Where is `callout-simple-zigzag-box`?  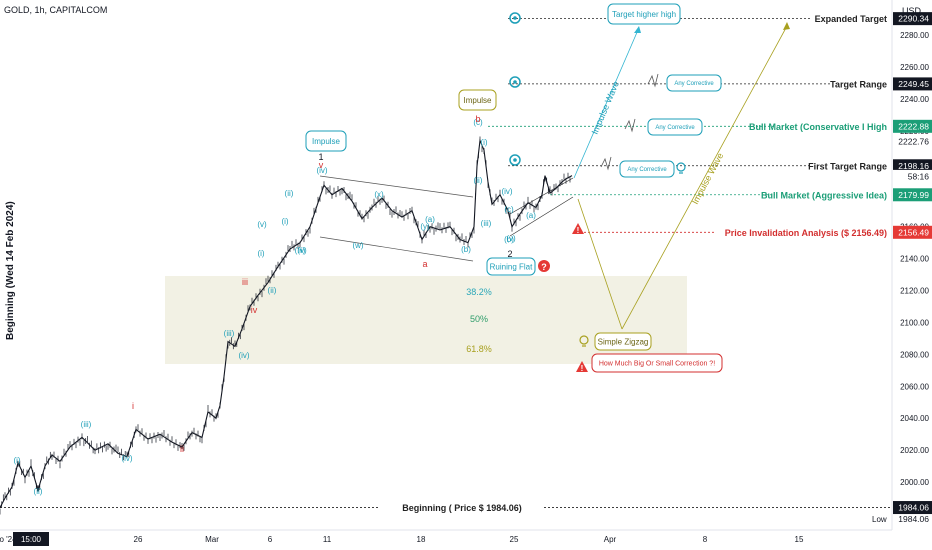
callout-simple-zigzag-box is located at coordinates (623, 341).